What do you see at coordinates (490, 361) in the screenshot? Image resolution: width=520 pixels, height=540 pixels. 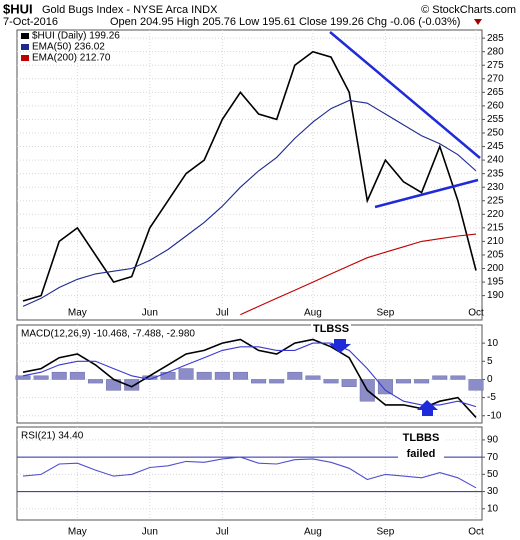 I see `y-tick-label: 5` at bounding box center [490, 361].